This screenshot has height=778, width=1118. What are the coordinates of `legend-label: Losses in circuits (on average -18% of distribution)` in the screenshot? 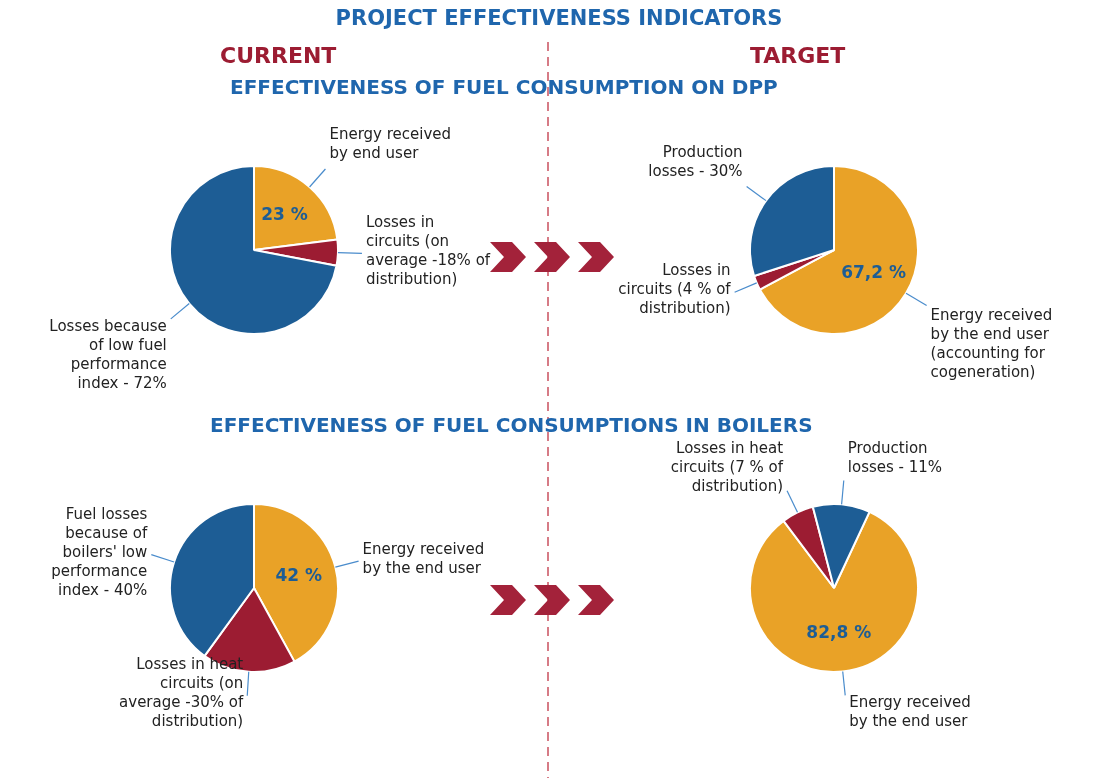 It's located at (428, 250).